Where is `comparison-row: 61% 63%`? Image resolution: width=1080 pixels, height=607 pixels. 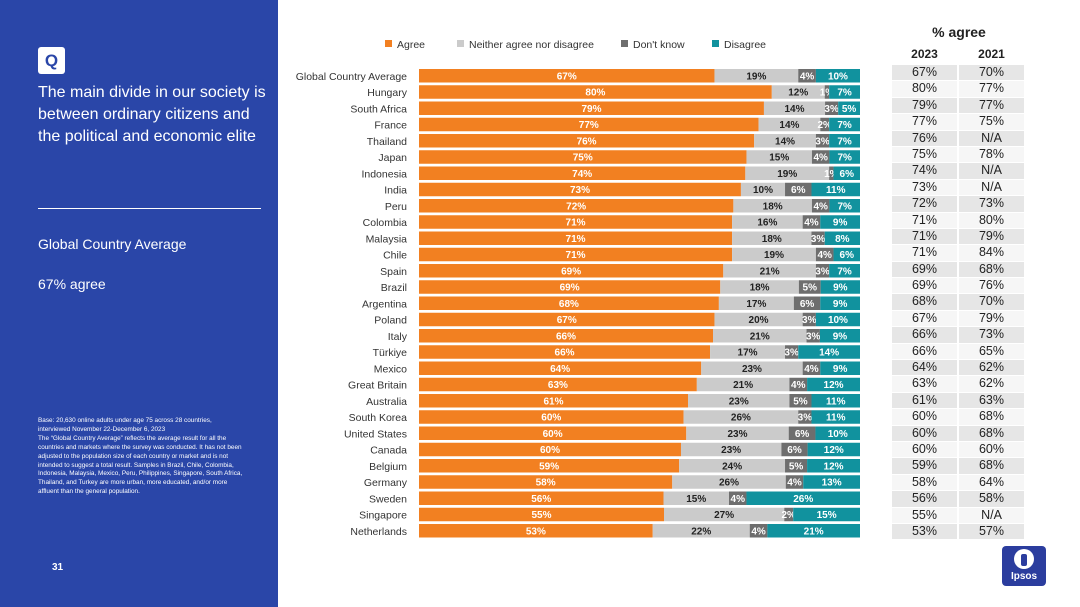 comparison-row: 61% 63% is located at coordinates (959, 400).